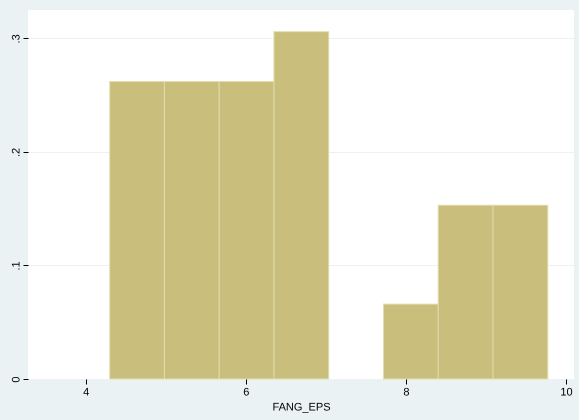  I want to click on y-tick-label: .3, so click(16, 39).